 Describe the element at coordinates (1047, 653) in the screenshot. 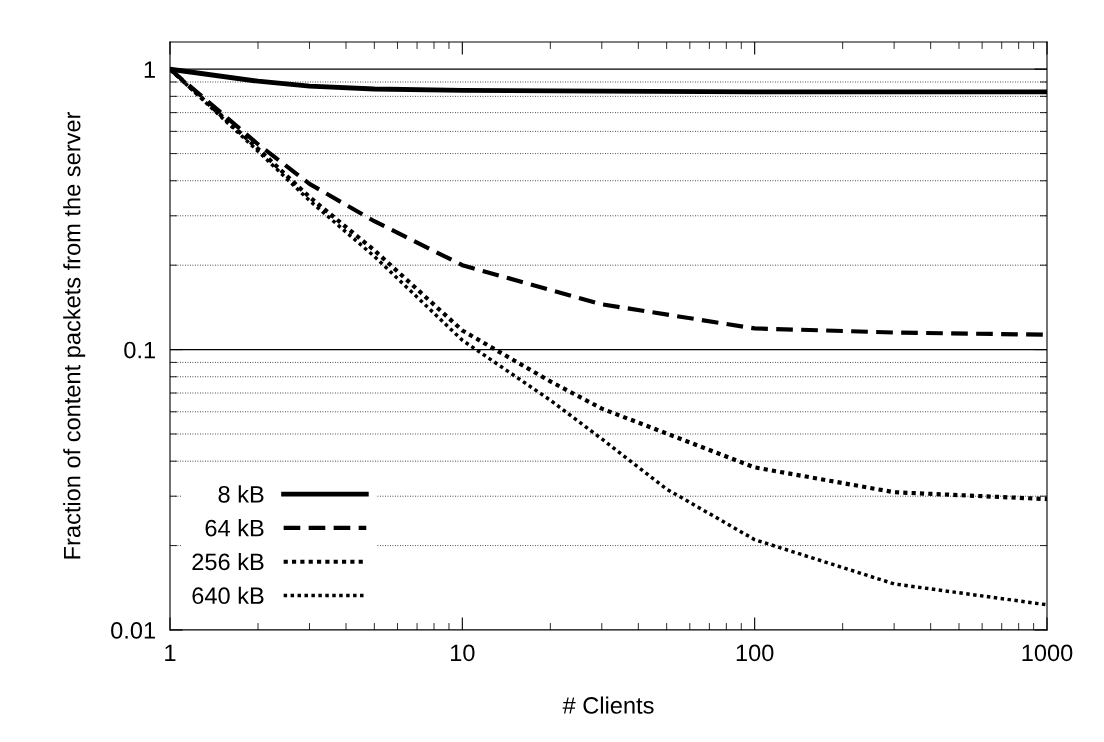

I see `x-tick-label: 1000` at that location.